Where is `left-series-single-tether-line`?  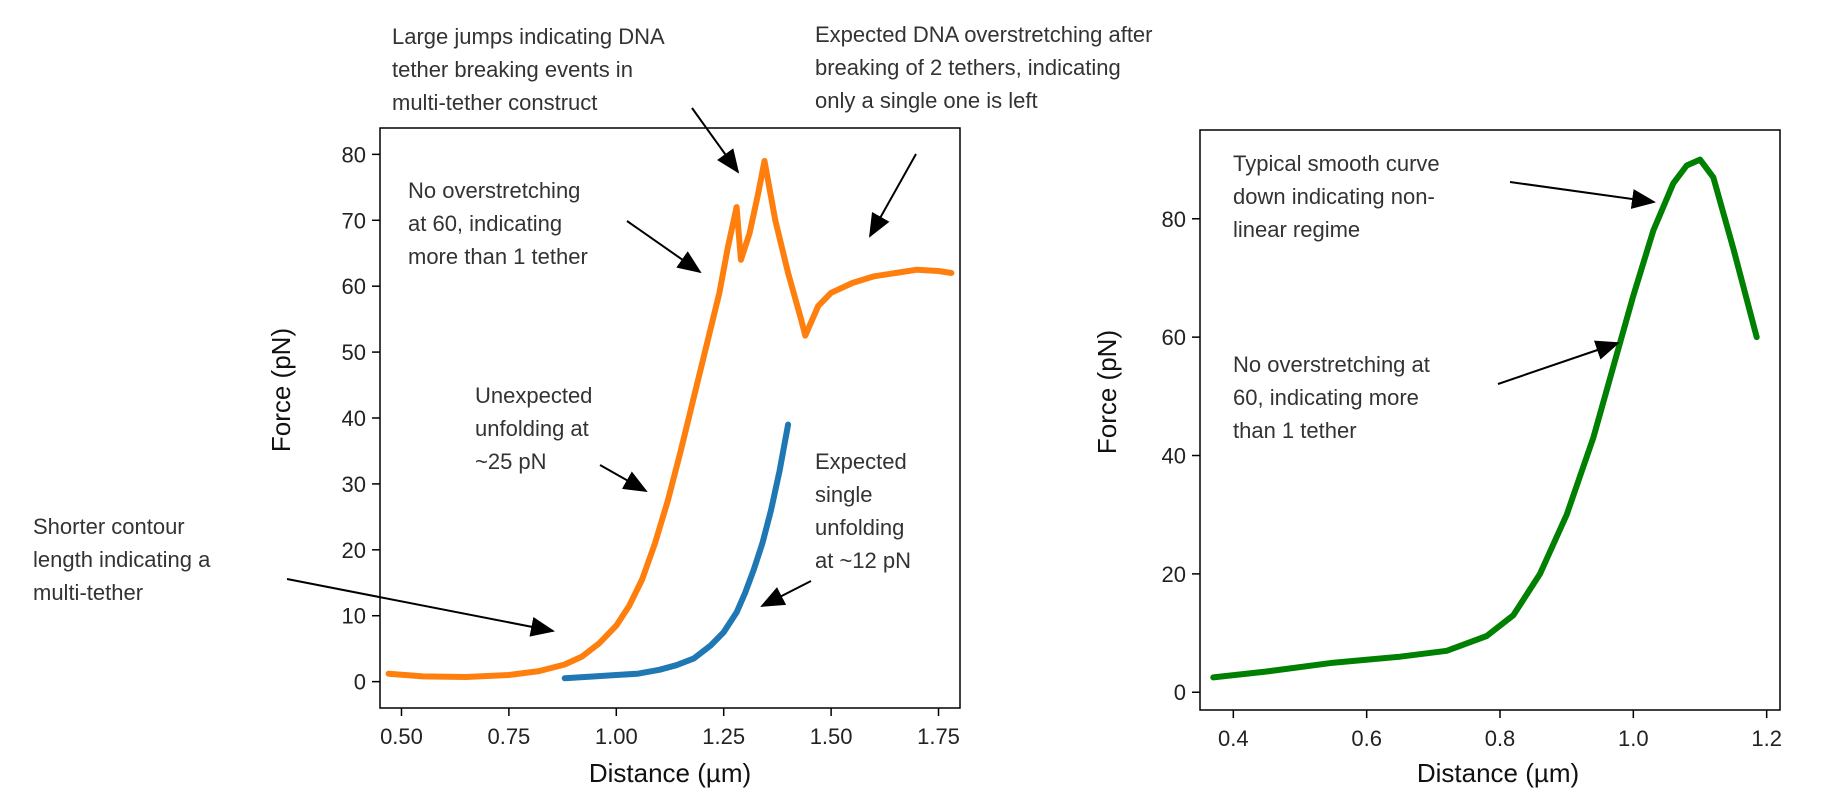 left-series-single-tether-line is located at coordinates (676, 551).